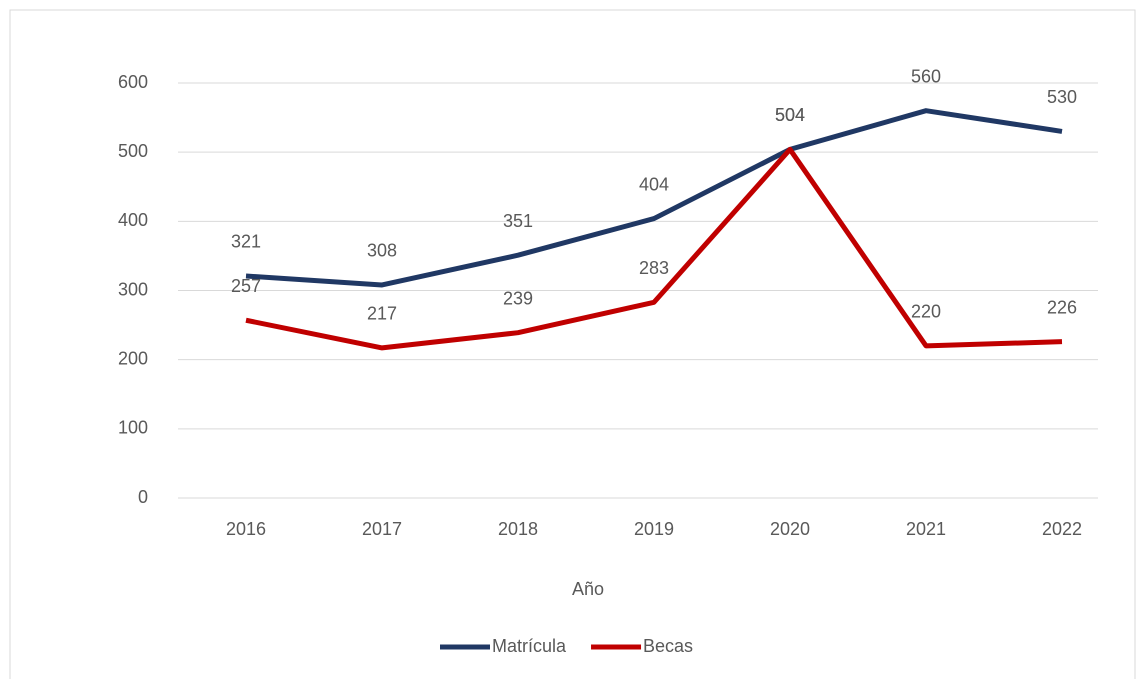 Image resolution: width=1145 pixels, height=679 pixels. I want to click on data-label: 560, so click(926, 76).